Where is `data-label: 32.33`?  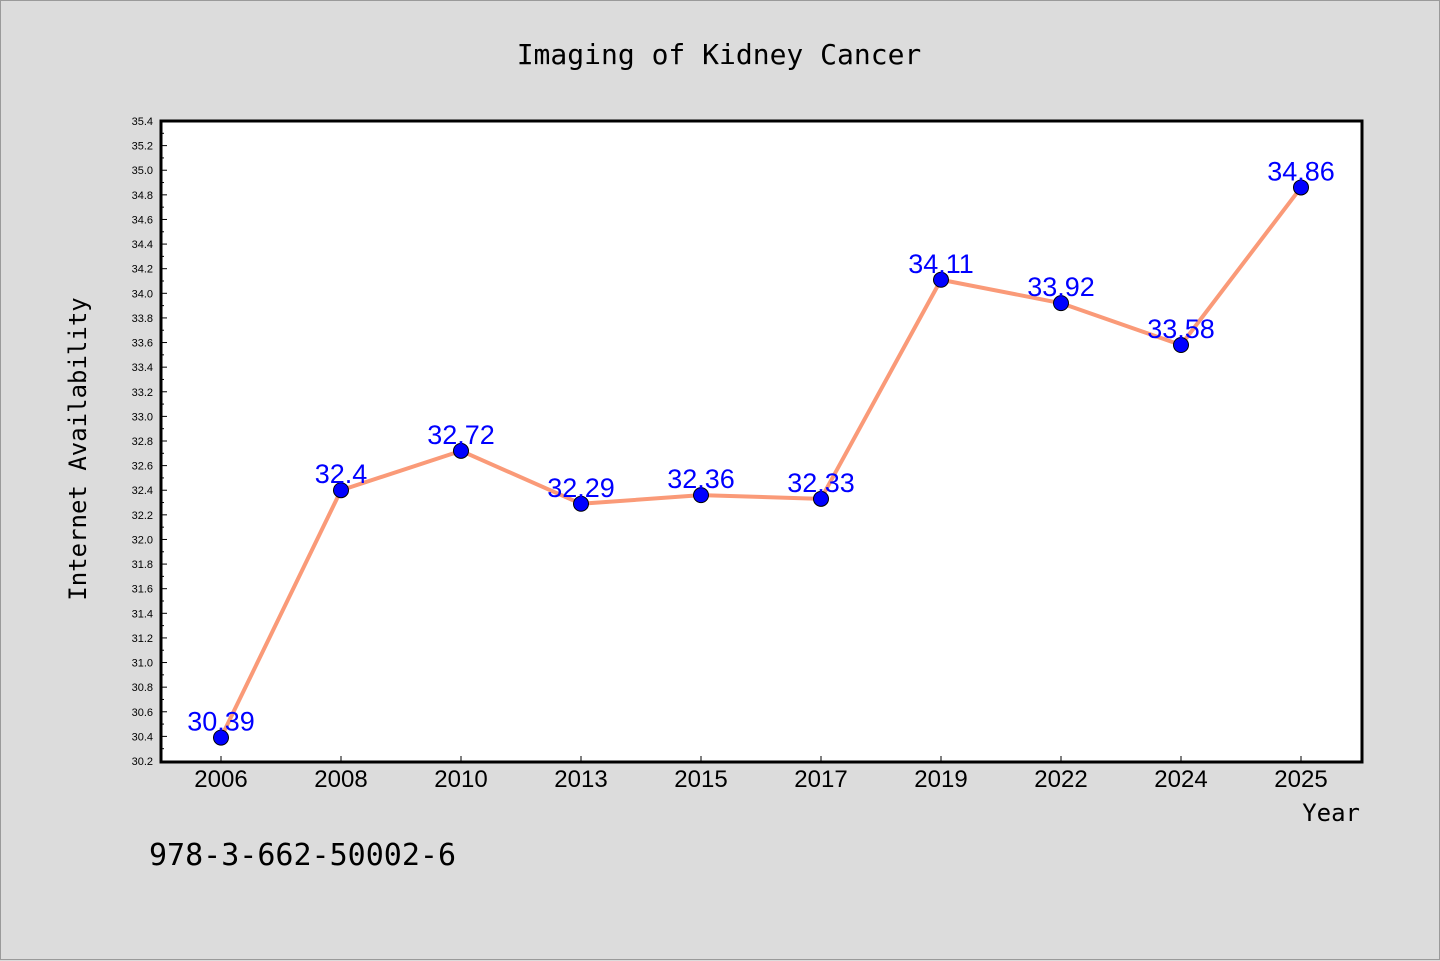 data-label: 32.33 is located at coordinates (821, 483).